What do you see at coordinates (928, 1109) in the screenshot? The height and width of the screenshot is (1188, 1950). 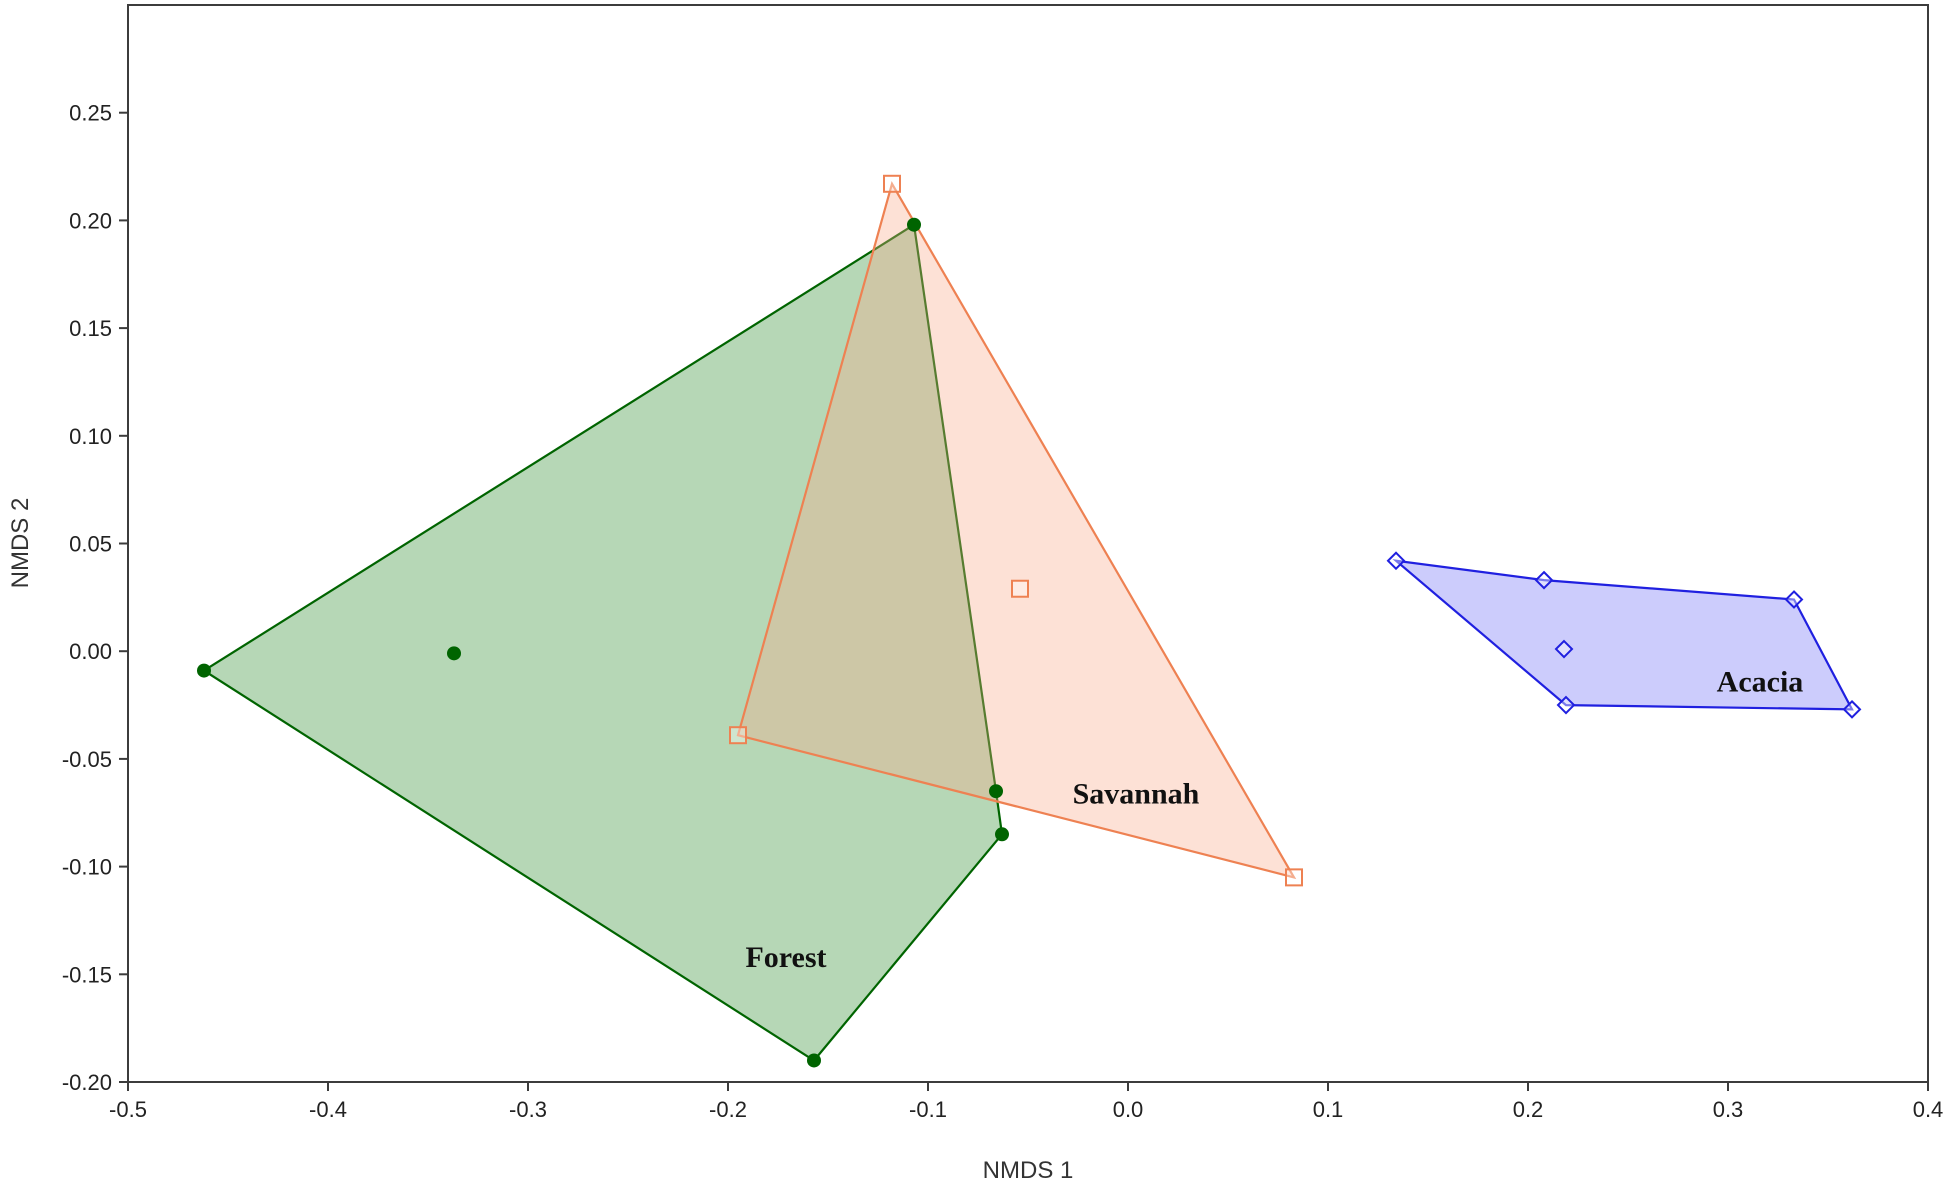 I see `x-tick-label: -0.1` at bounding box center [928, 1109].